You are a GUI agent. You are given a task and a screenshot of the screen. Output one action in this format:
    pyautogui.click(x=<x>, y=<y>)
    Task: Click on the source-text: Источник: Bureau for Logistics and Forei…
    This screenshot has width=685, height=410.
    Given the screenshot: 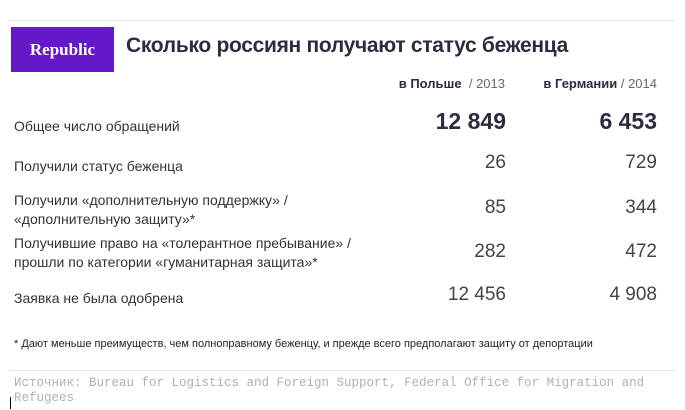 What is the action you would take?
    pyautogui.click(x=329, y=390)
    